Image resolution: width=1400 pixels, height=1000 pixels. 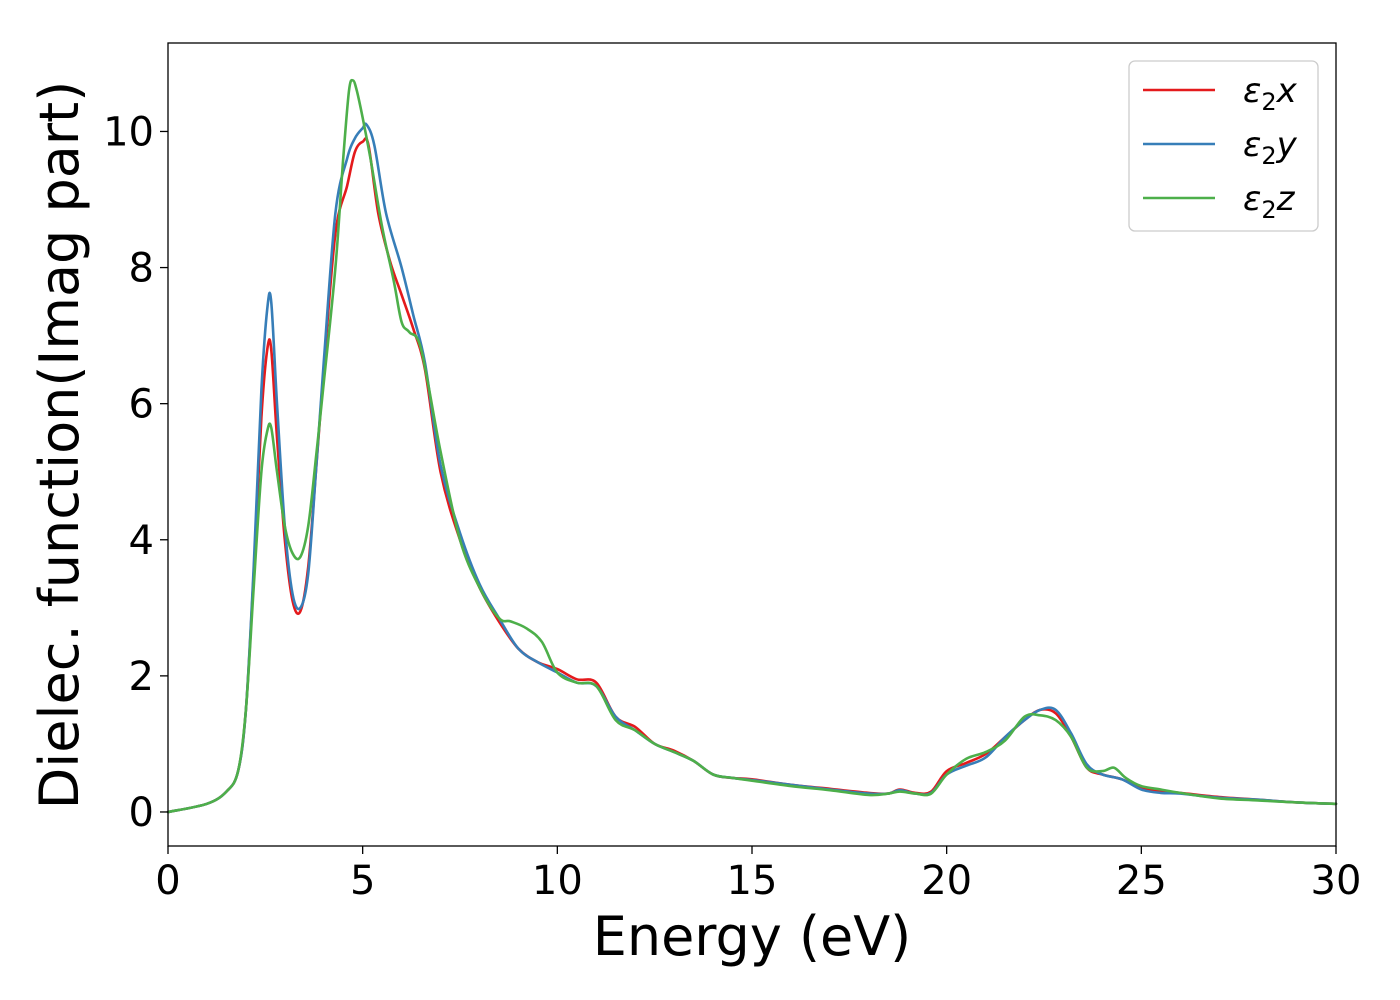 I want to click on x-tick-label: 10, so click(x=557, y=881).